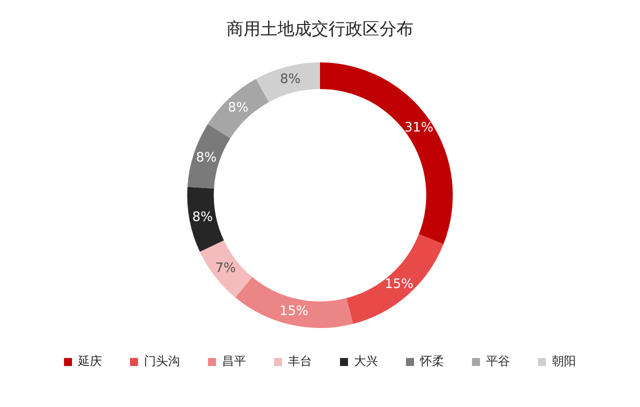 The height and width of the screenshot is (407, 640). What do you see at coordinates (498, 361) in the screenshot?
I see `legend-label: 平谷` at bounding box center [498, 361].